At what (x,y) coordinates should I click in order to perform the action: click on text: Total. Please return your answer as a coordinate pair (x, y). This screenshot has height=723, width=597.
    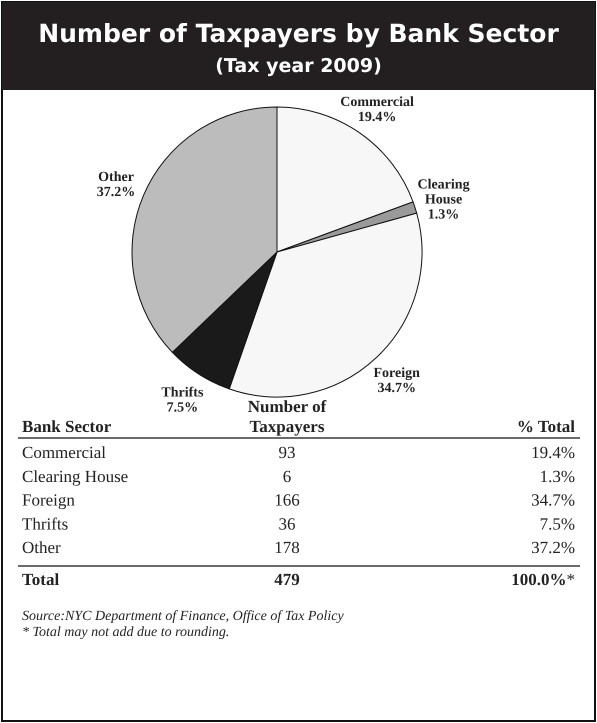
    Looking at the image, I should click on (41, 579).